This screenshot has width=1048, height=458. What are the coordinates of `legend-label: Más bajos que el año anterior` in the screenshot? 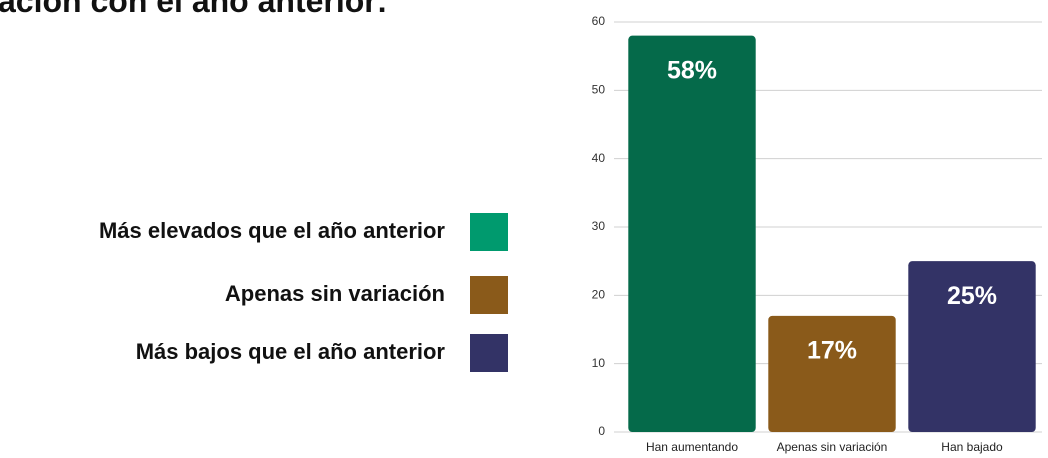 It's located at (291, 351).